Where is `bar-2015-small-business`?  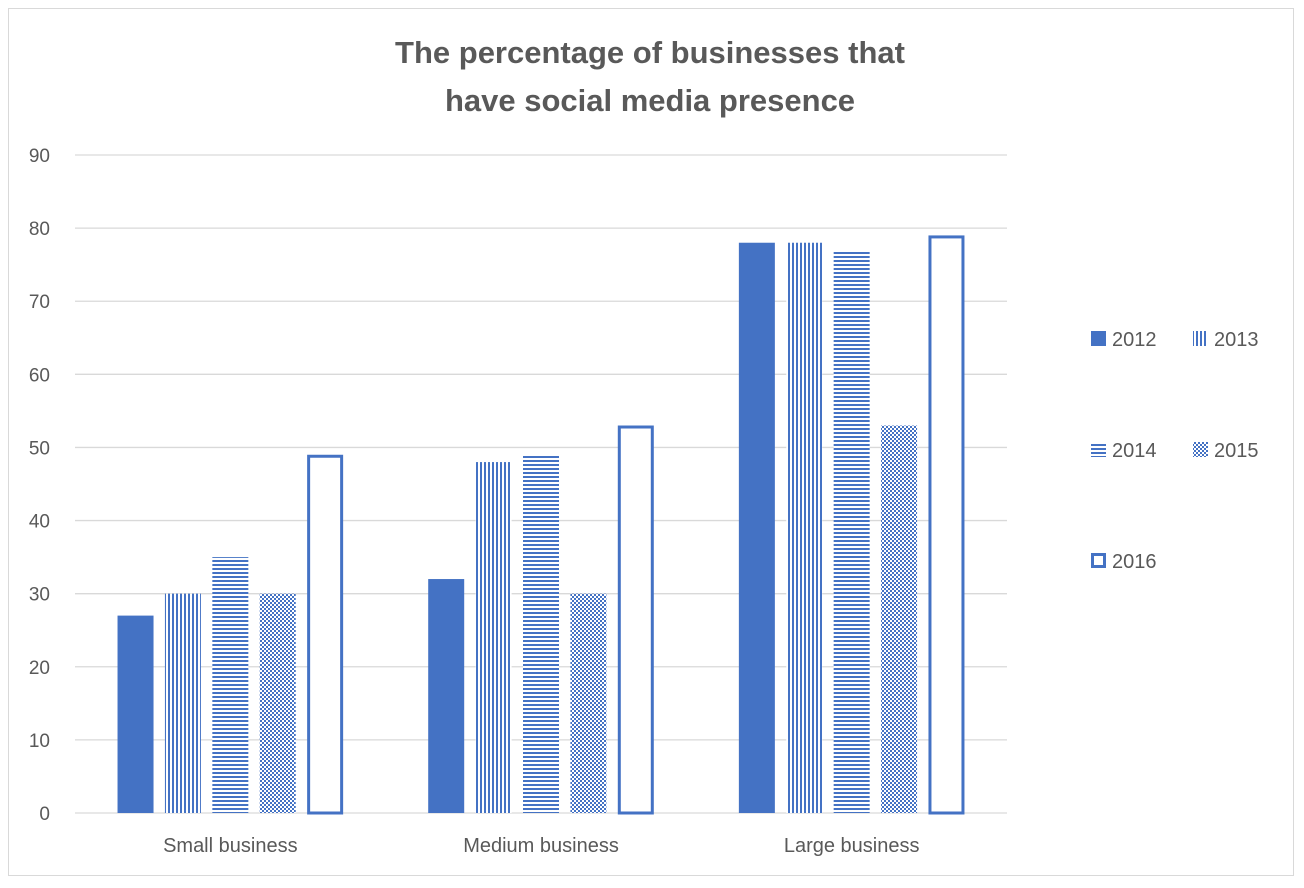
bar-2015-small-business is located at coordinates (277, 703).